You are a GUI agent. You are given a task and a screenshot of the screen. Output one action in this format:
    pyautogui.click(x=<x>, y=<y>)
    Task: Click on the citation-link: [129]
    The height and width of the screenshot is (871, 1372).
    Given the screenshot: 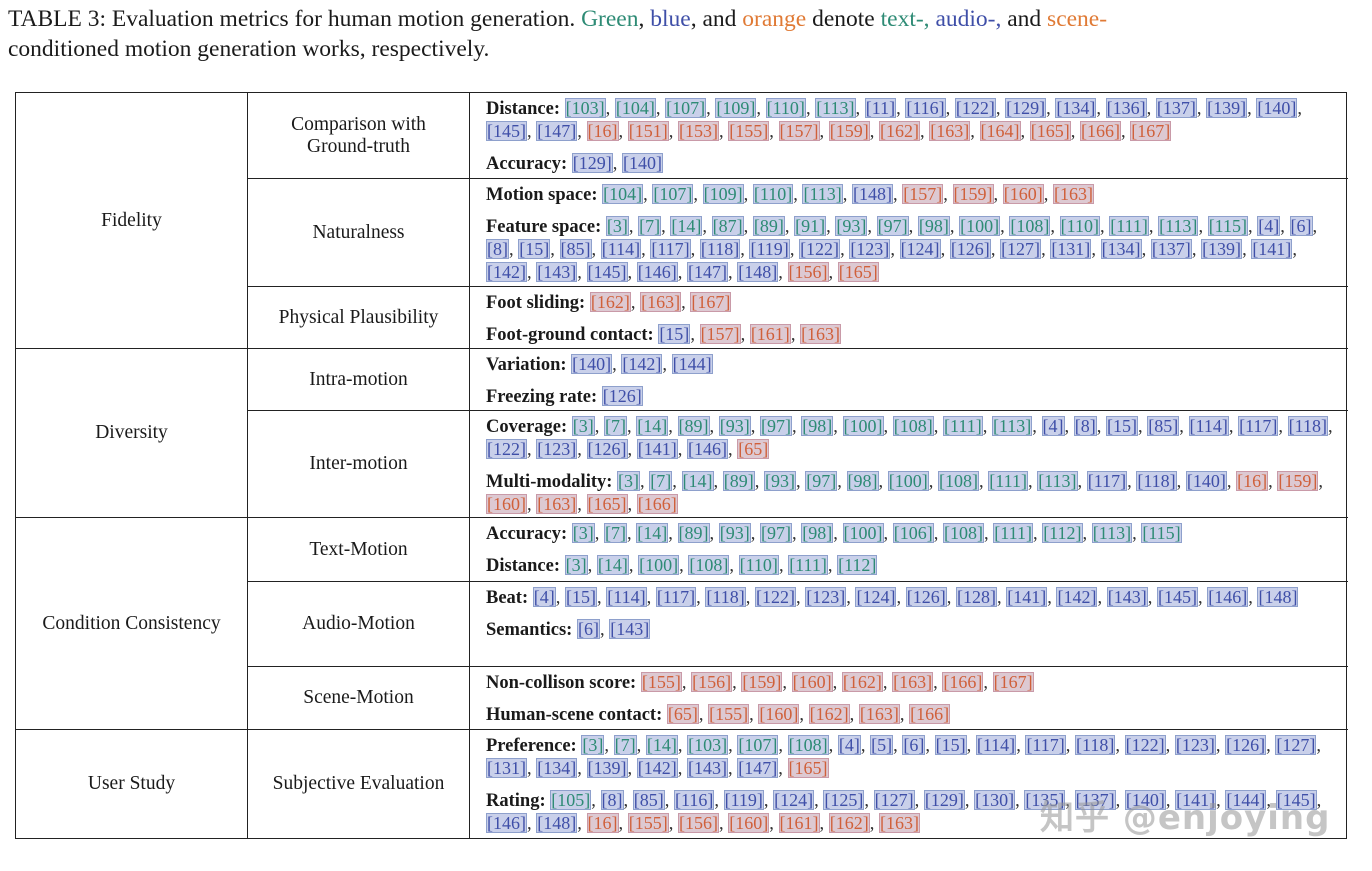 What is the action you would take?
    pyautogui.click(x=944, y=800)
    